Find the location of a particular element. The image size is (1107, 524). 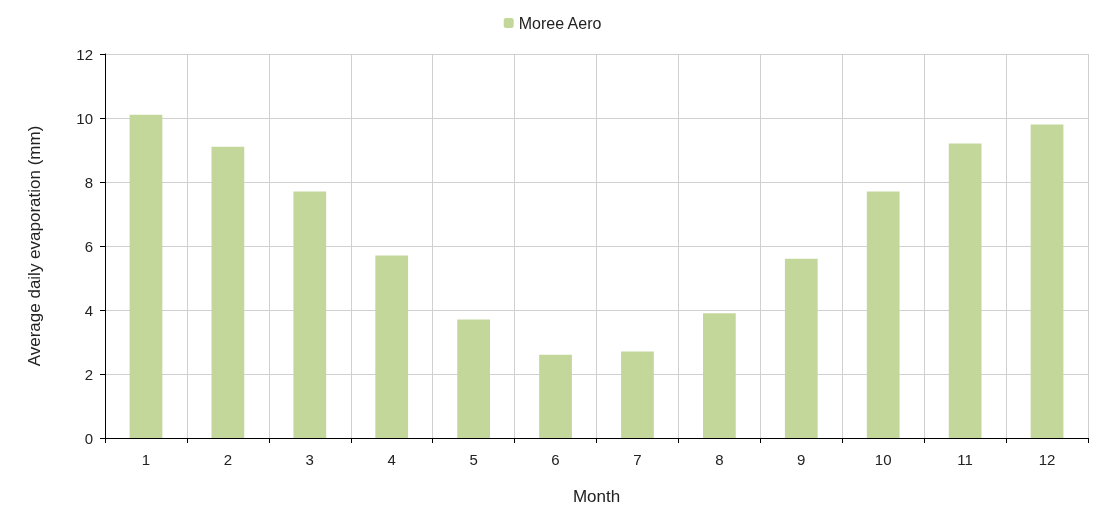

y-tick-label: 0 is located at coordinates (88, 438).